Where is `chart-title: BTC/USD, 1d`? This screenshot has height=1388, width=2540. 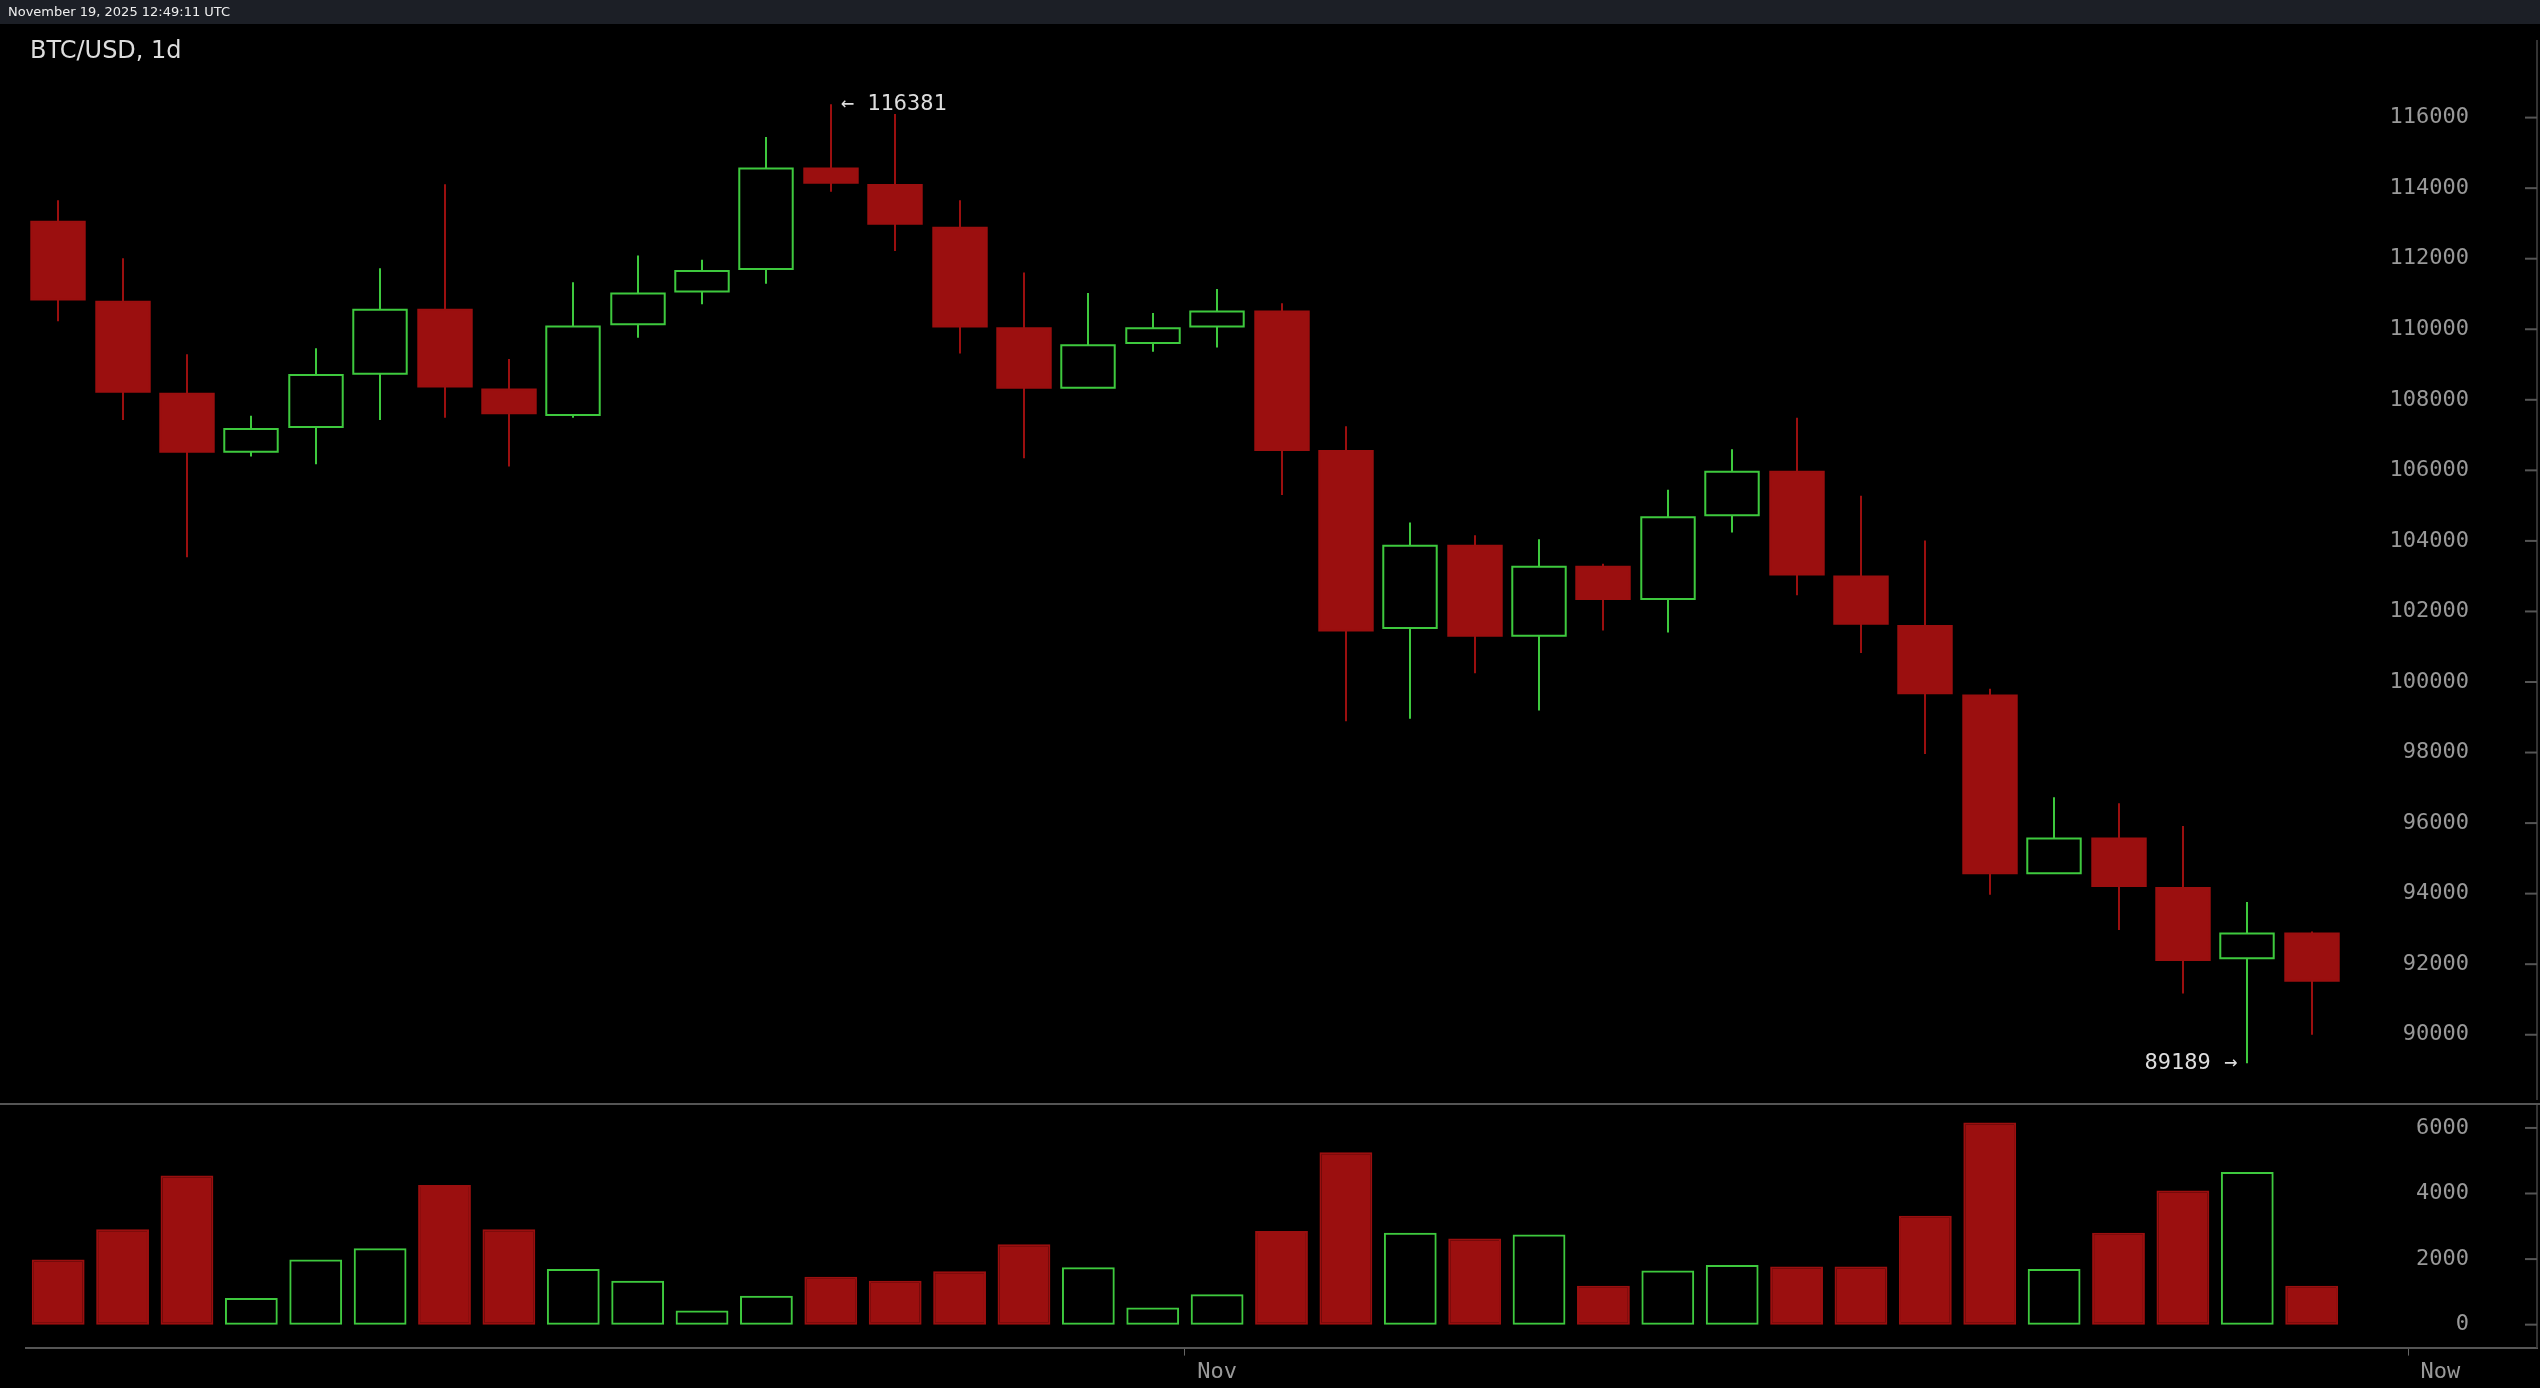 chart-title: BTC/USD, 1d is located at coordinates (106, 50).